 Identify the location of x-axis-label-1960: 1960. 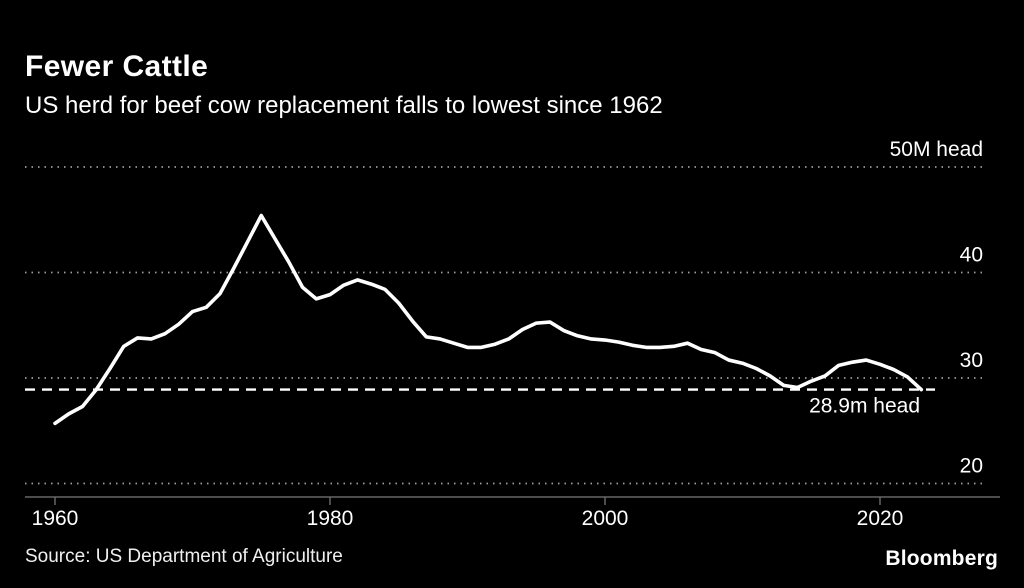
(55, 518).